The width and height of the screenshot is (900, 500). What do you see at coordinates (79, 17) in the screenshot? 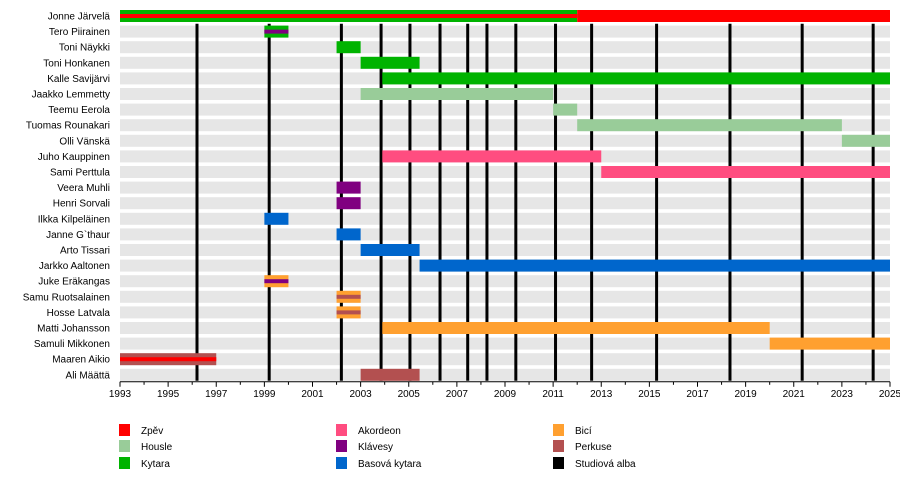
I see `member-name: Jonne Järvelä` at bounding box center [79, 17].